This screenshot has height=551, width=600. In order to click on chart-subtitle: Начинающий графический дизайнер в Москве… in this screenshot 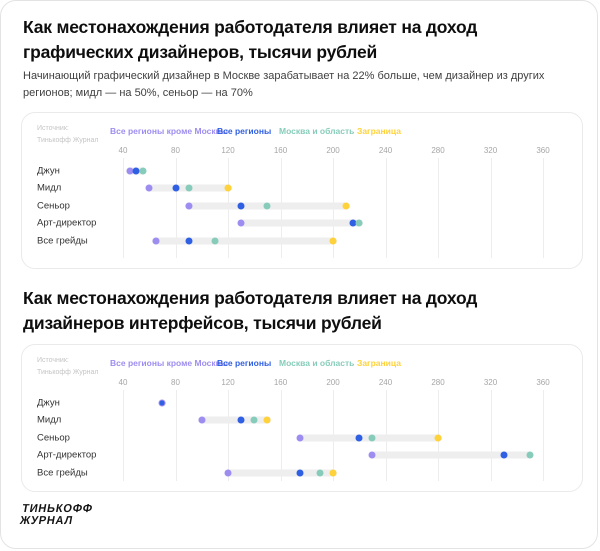, I will do `click(284, 85)`.